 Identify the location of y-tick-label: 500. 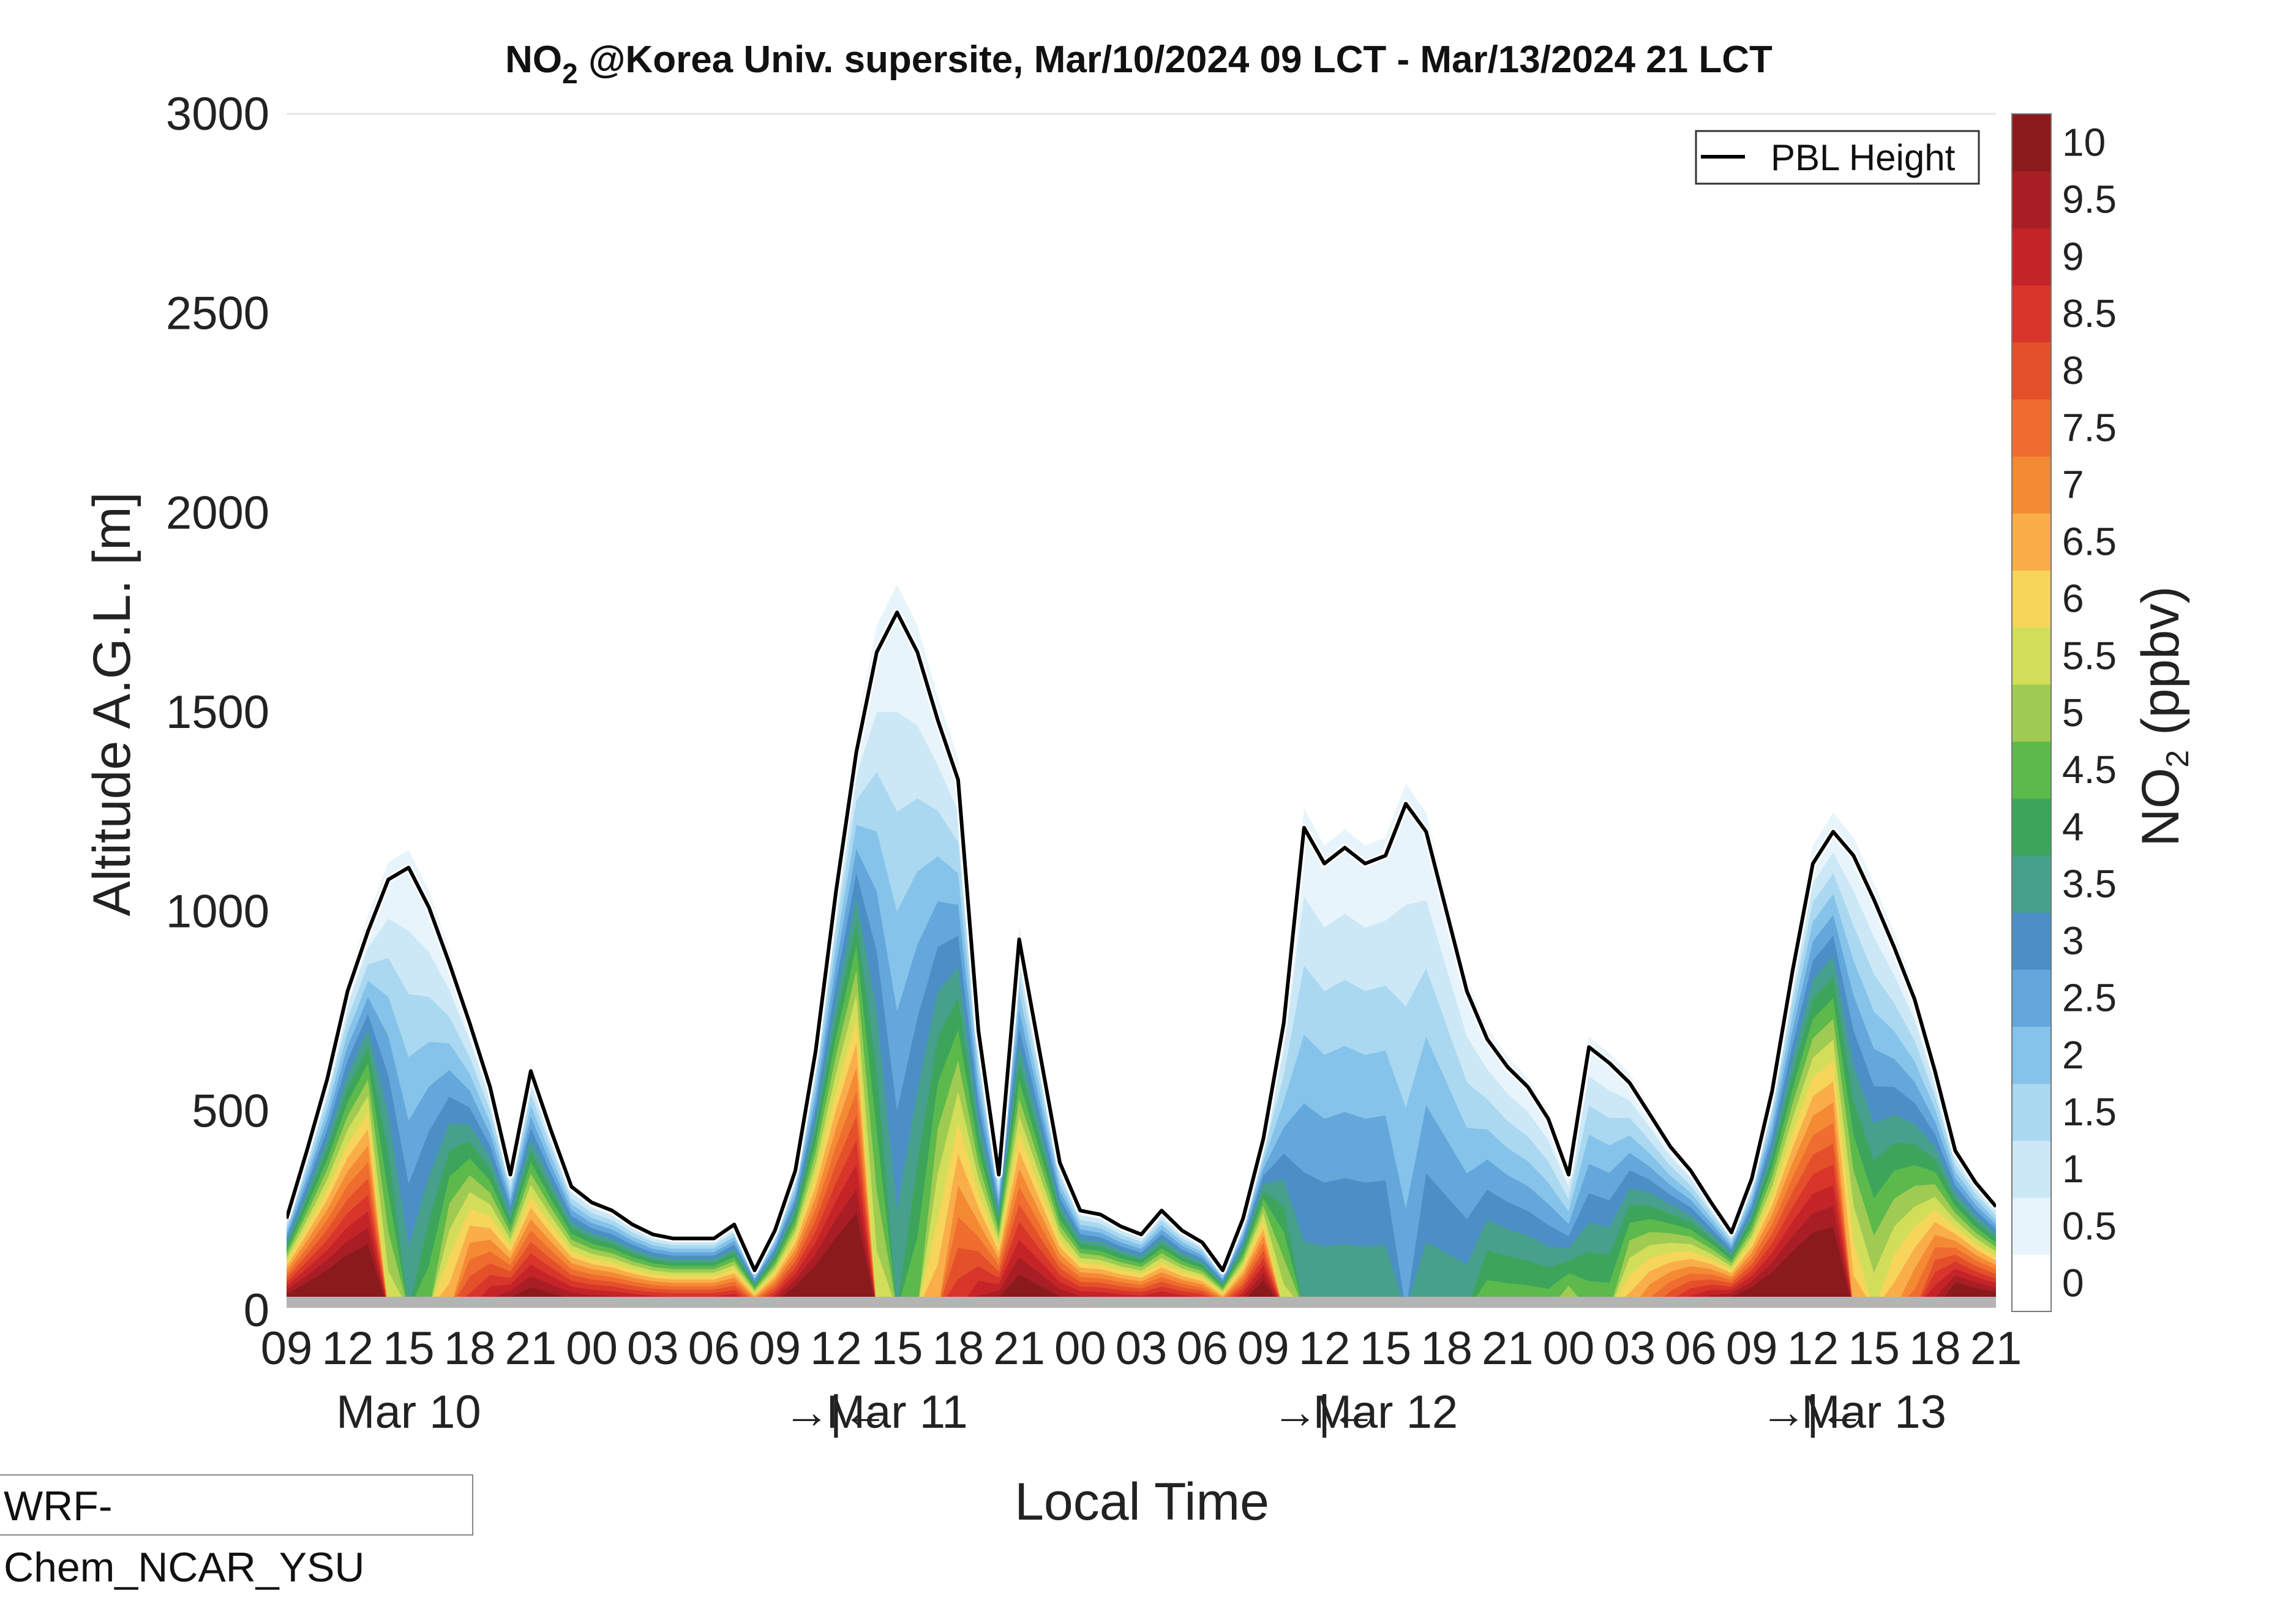
(230, 1111).